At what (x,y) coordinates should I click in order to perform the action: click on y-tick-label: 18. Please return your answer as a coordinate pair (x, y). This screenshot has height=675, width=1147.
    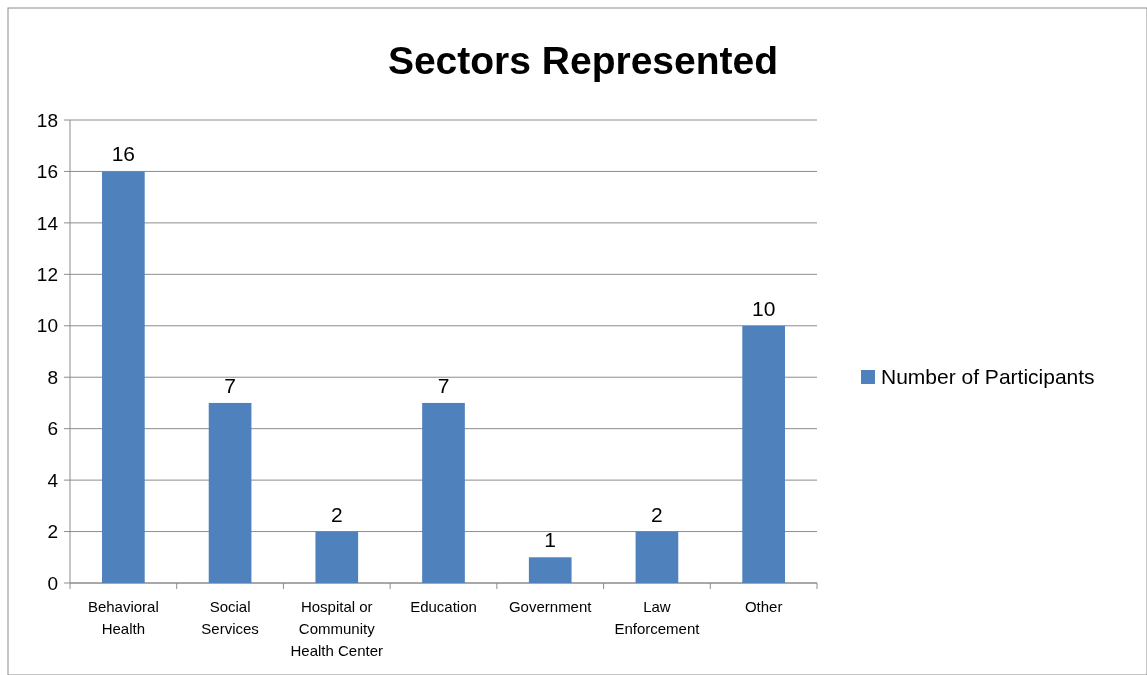
    Looking at the image, I should click on (47, 120).